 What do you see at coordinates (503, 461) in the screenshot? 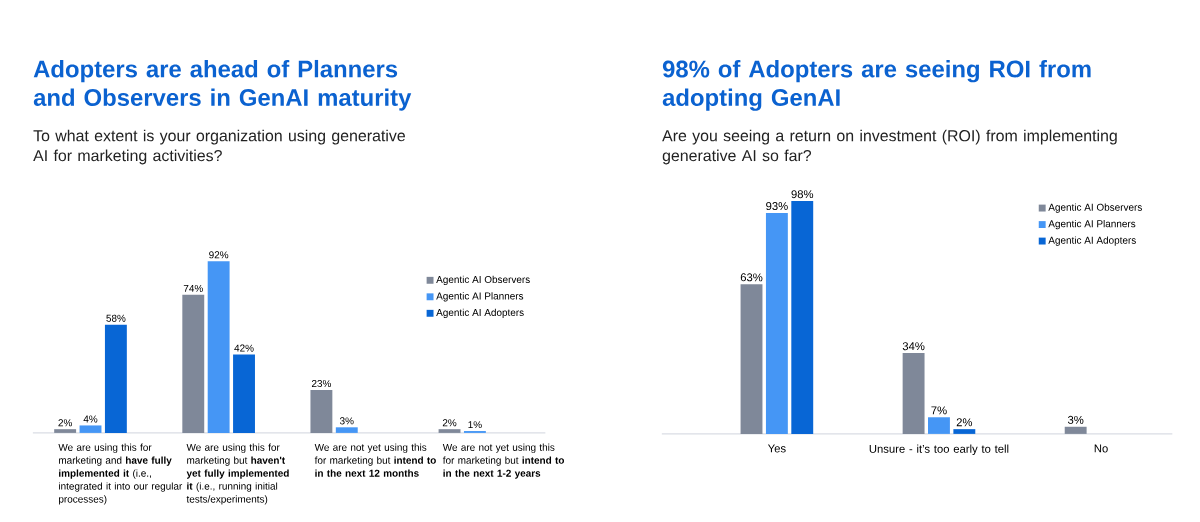
I see `x-tick-label: We are not yet using this for marketing but intend to in the next 1-2 years` at bounding box center [503, 461].